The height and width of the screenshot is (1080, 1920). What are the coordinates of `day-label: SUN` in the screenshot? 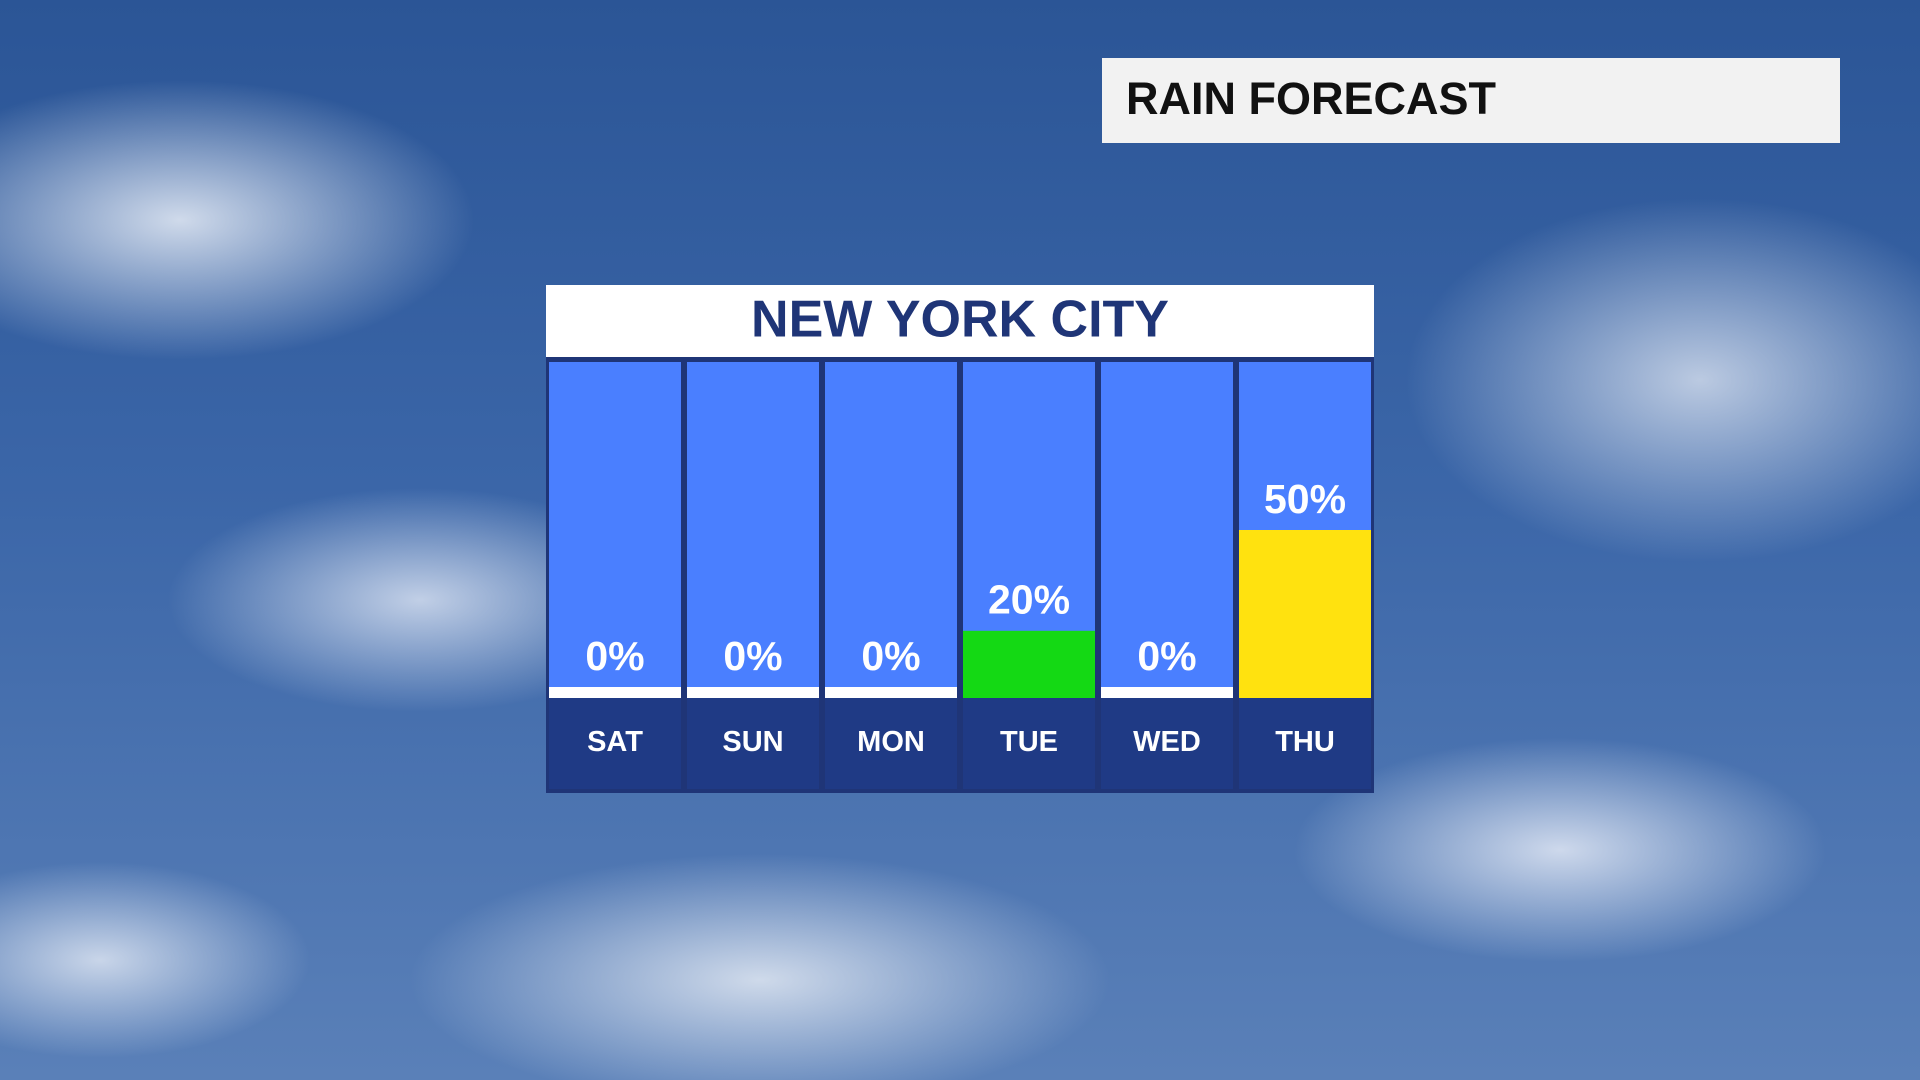 It's located at (752, 742).